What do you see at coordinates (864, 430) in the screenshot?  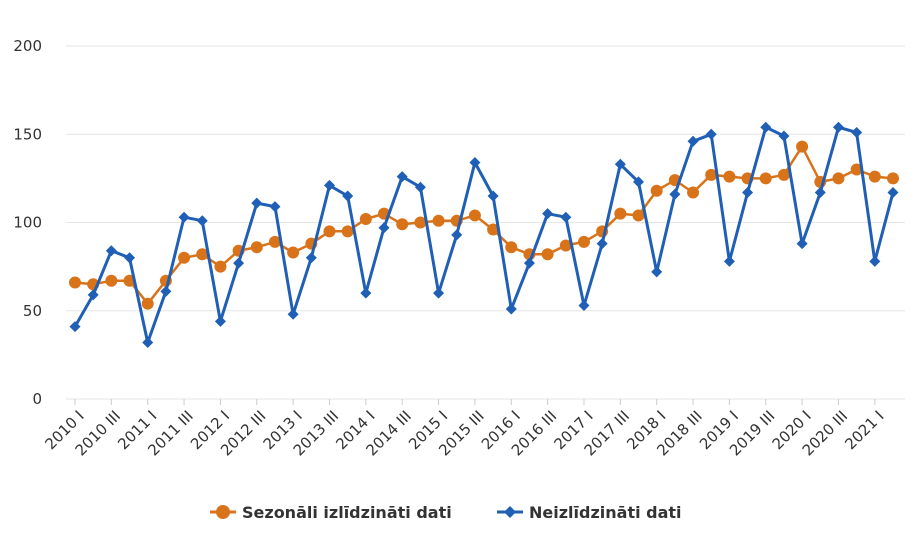 I see `x-tick-label: 2021 I` at bounding box center [864, 430].